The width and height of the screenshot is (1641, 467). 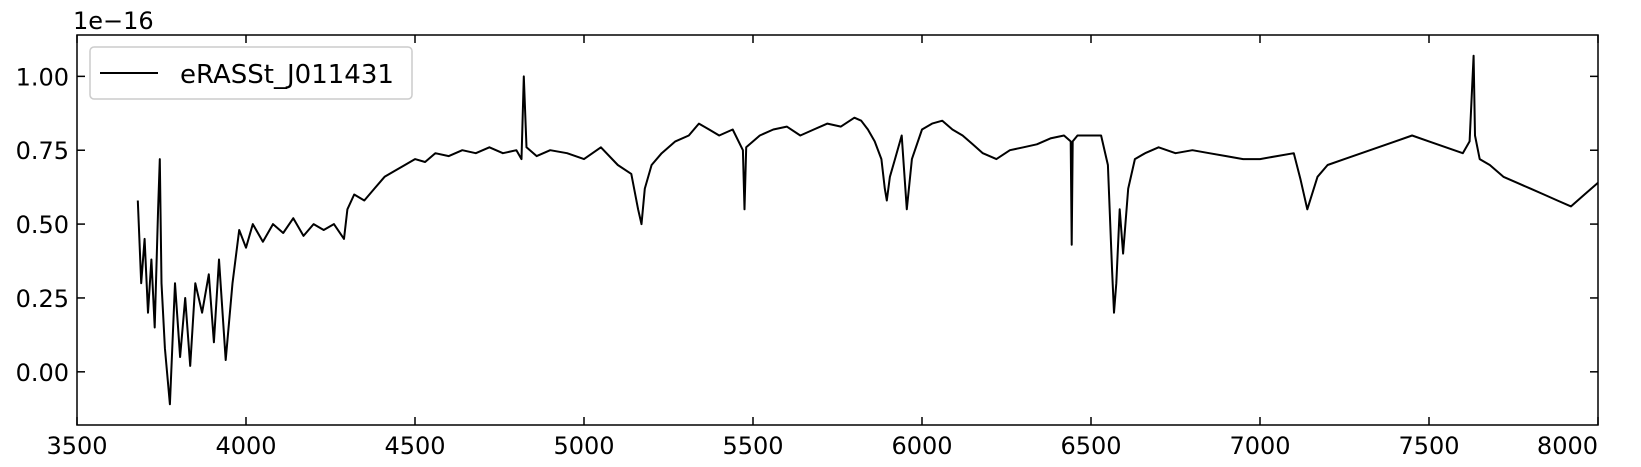 What do you see at coordinates (42, 151) in the screenshot?
I see `y-tick-label: 0.75` at bounding box center [42, 151].